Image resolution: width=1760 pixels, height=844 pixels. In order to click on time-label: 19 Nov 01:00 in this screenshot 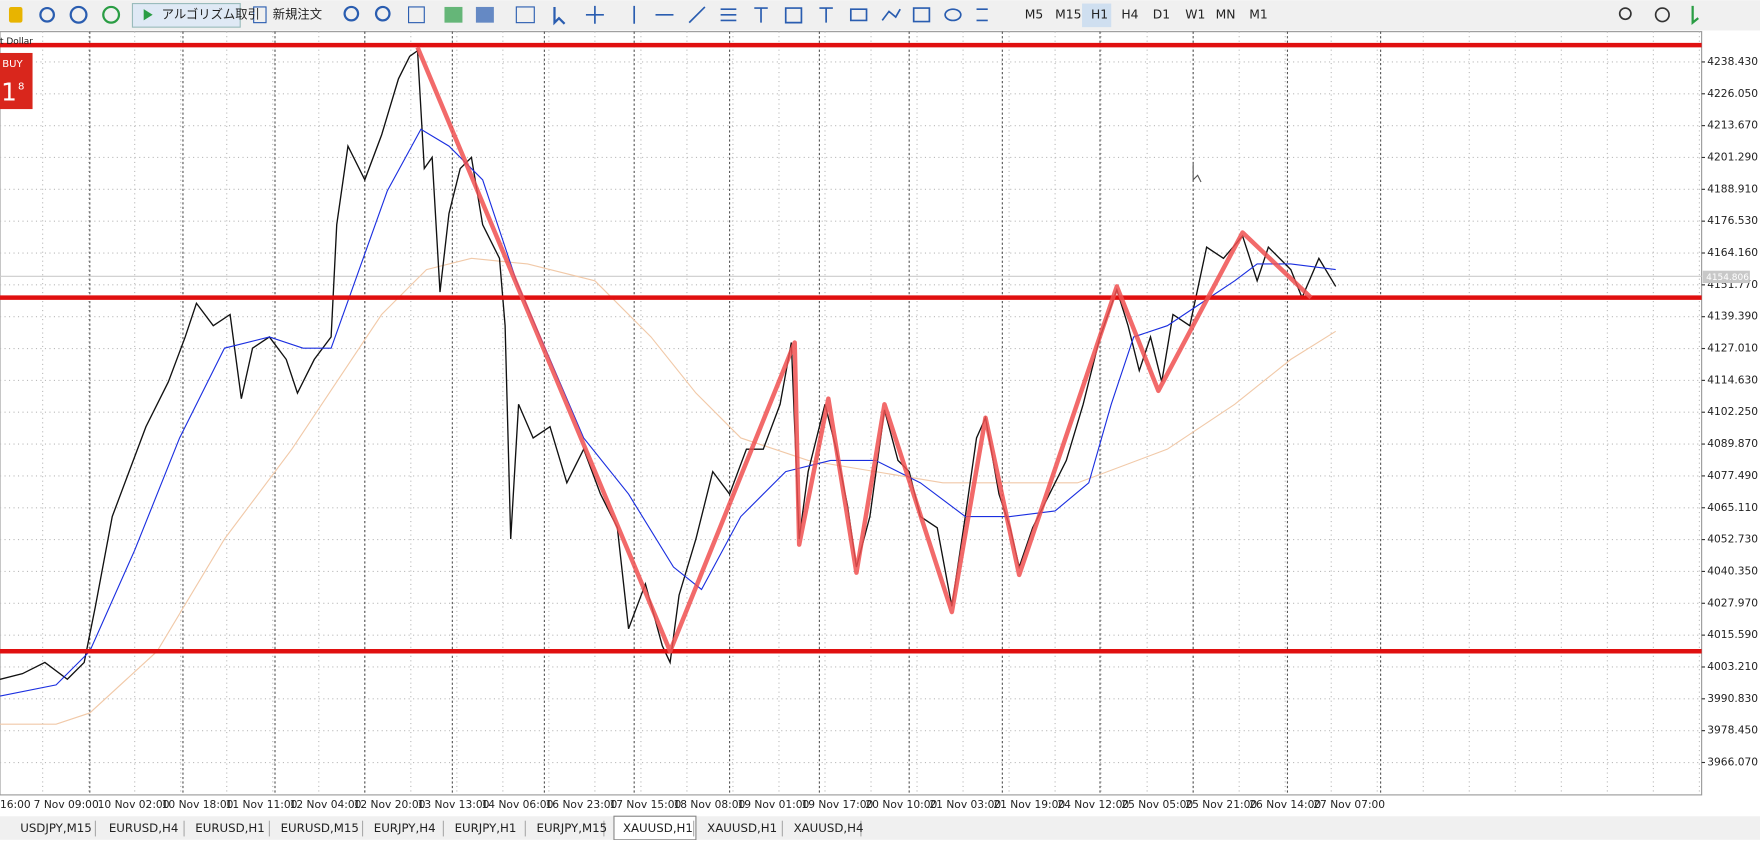, I will do `click(773, 804)`.